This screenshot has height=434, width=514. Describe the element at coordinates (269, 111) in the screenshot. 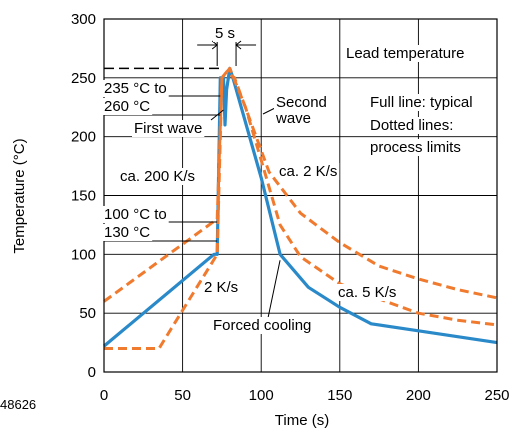

I see `second-wave-leader` at that location.